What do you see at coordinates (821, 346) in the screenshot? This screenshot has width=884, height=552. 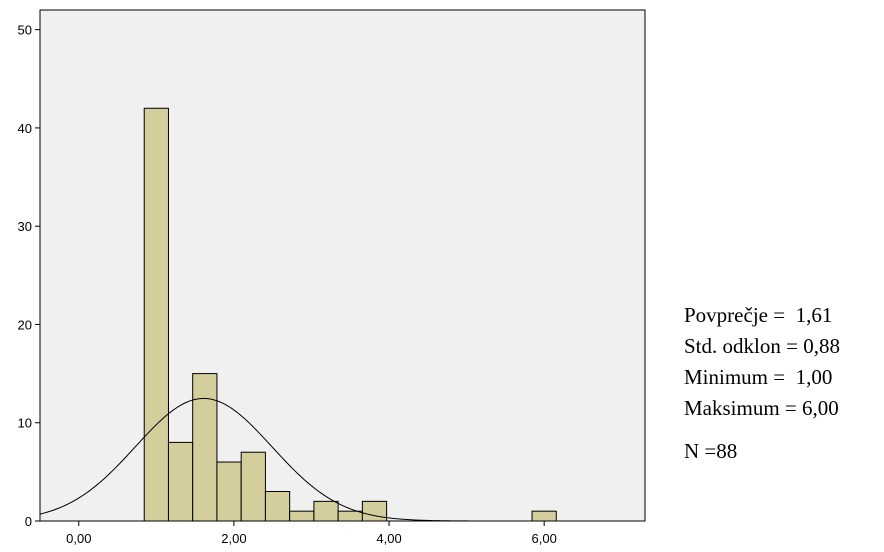 I see `std-value: 0,88` at bounding box center [821, 346].